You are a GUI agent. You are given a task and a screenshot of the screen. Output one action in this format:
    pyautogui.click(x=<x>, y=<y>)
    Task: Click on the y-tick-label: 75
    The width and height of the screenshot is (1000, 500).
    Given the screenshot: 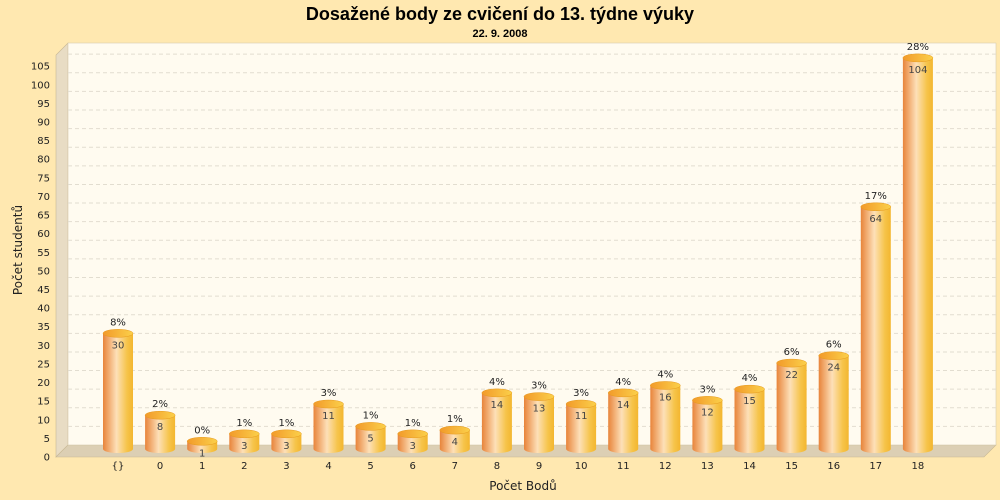 What is the action you would take?
    pyautogui.click(x=43, y=178)
    